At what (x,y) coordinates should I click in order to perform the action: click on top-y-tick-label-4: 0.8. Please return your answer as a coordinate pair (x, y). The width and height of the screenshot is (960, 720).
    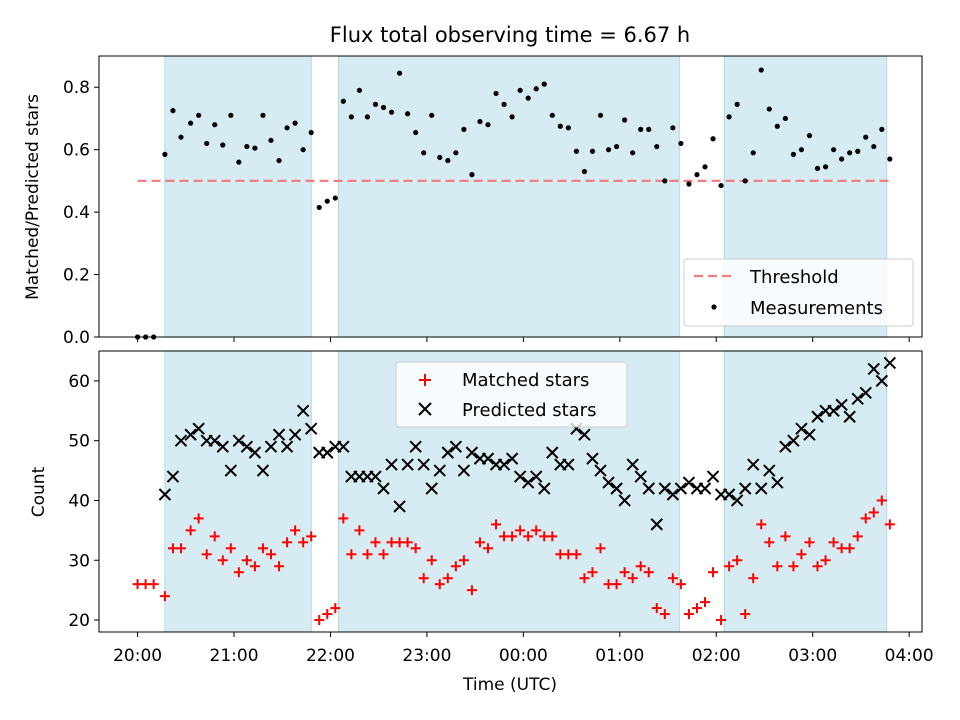
    Looking at the image, I should click on (76, 88).